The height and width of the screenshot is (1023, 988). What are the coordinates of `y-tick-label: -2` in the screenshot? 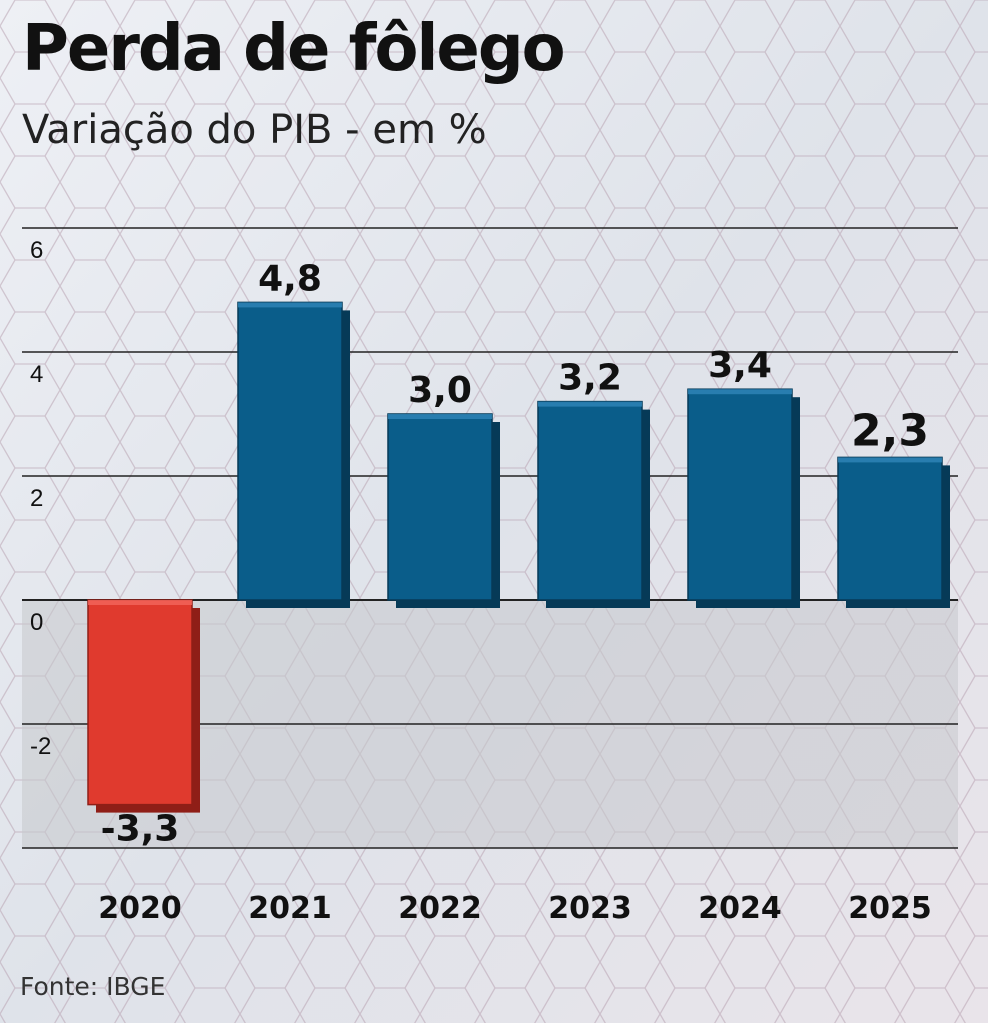 It's located at (40, 746).